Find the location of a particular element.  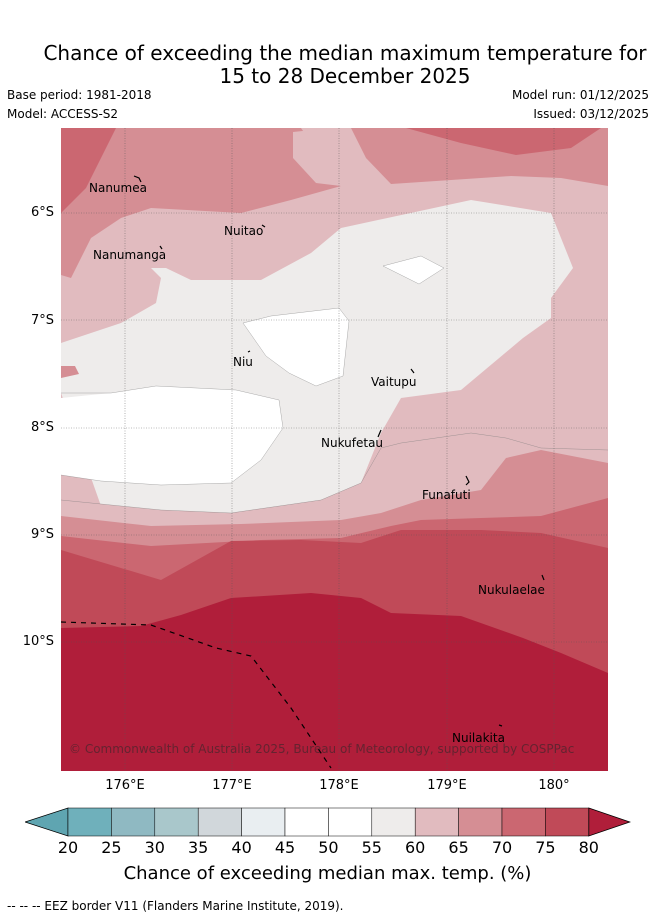

colorbar-tick-label: 30 is located at coordinates (154, 847).